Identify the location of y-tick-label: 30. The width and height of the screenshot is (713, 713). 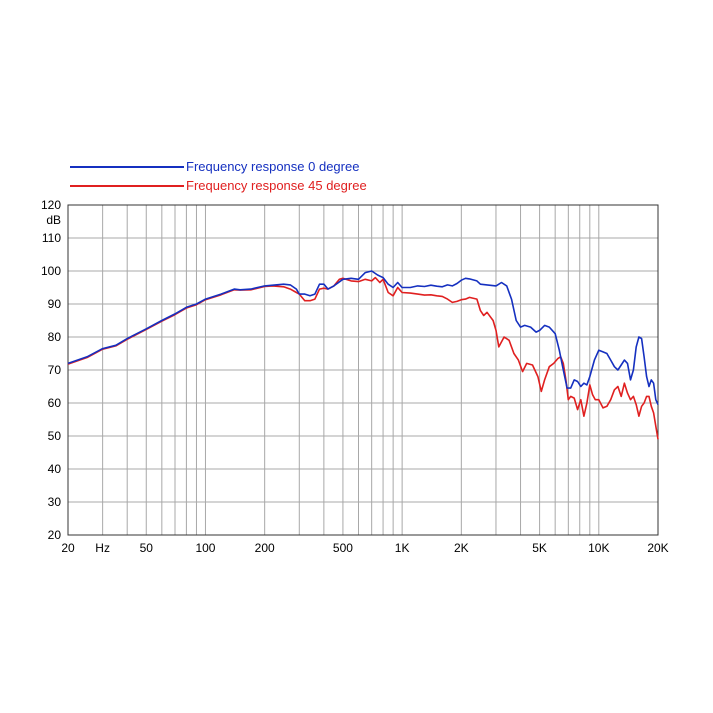
(55, 502).